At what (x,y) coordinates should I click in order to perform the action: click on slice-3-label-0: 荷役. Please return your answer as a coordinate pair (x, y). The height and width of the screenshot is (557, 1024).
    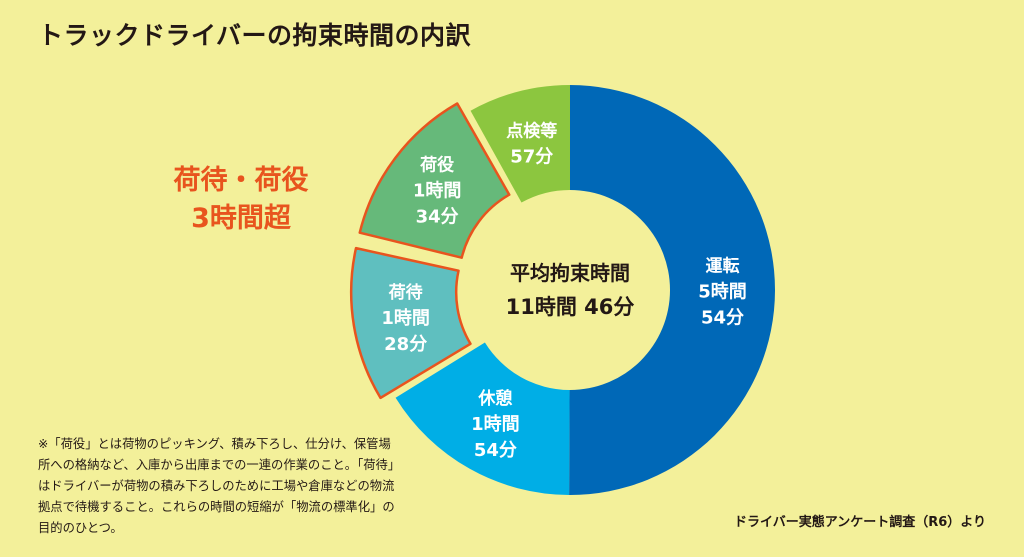
    Looking at the image, I should click on (437, 165).